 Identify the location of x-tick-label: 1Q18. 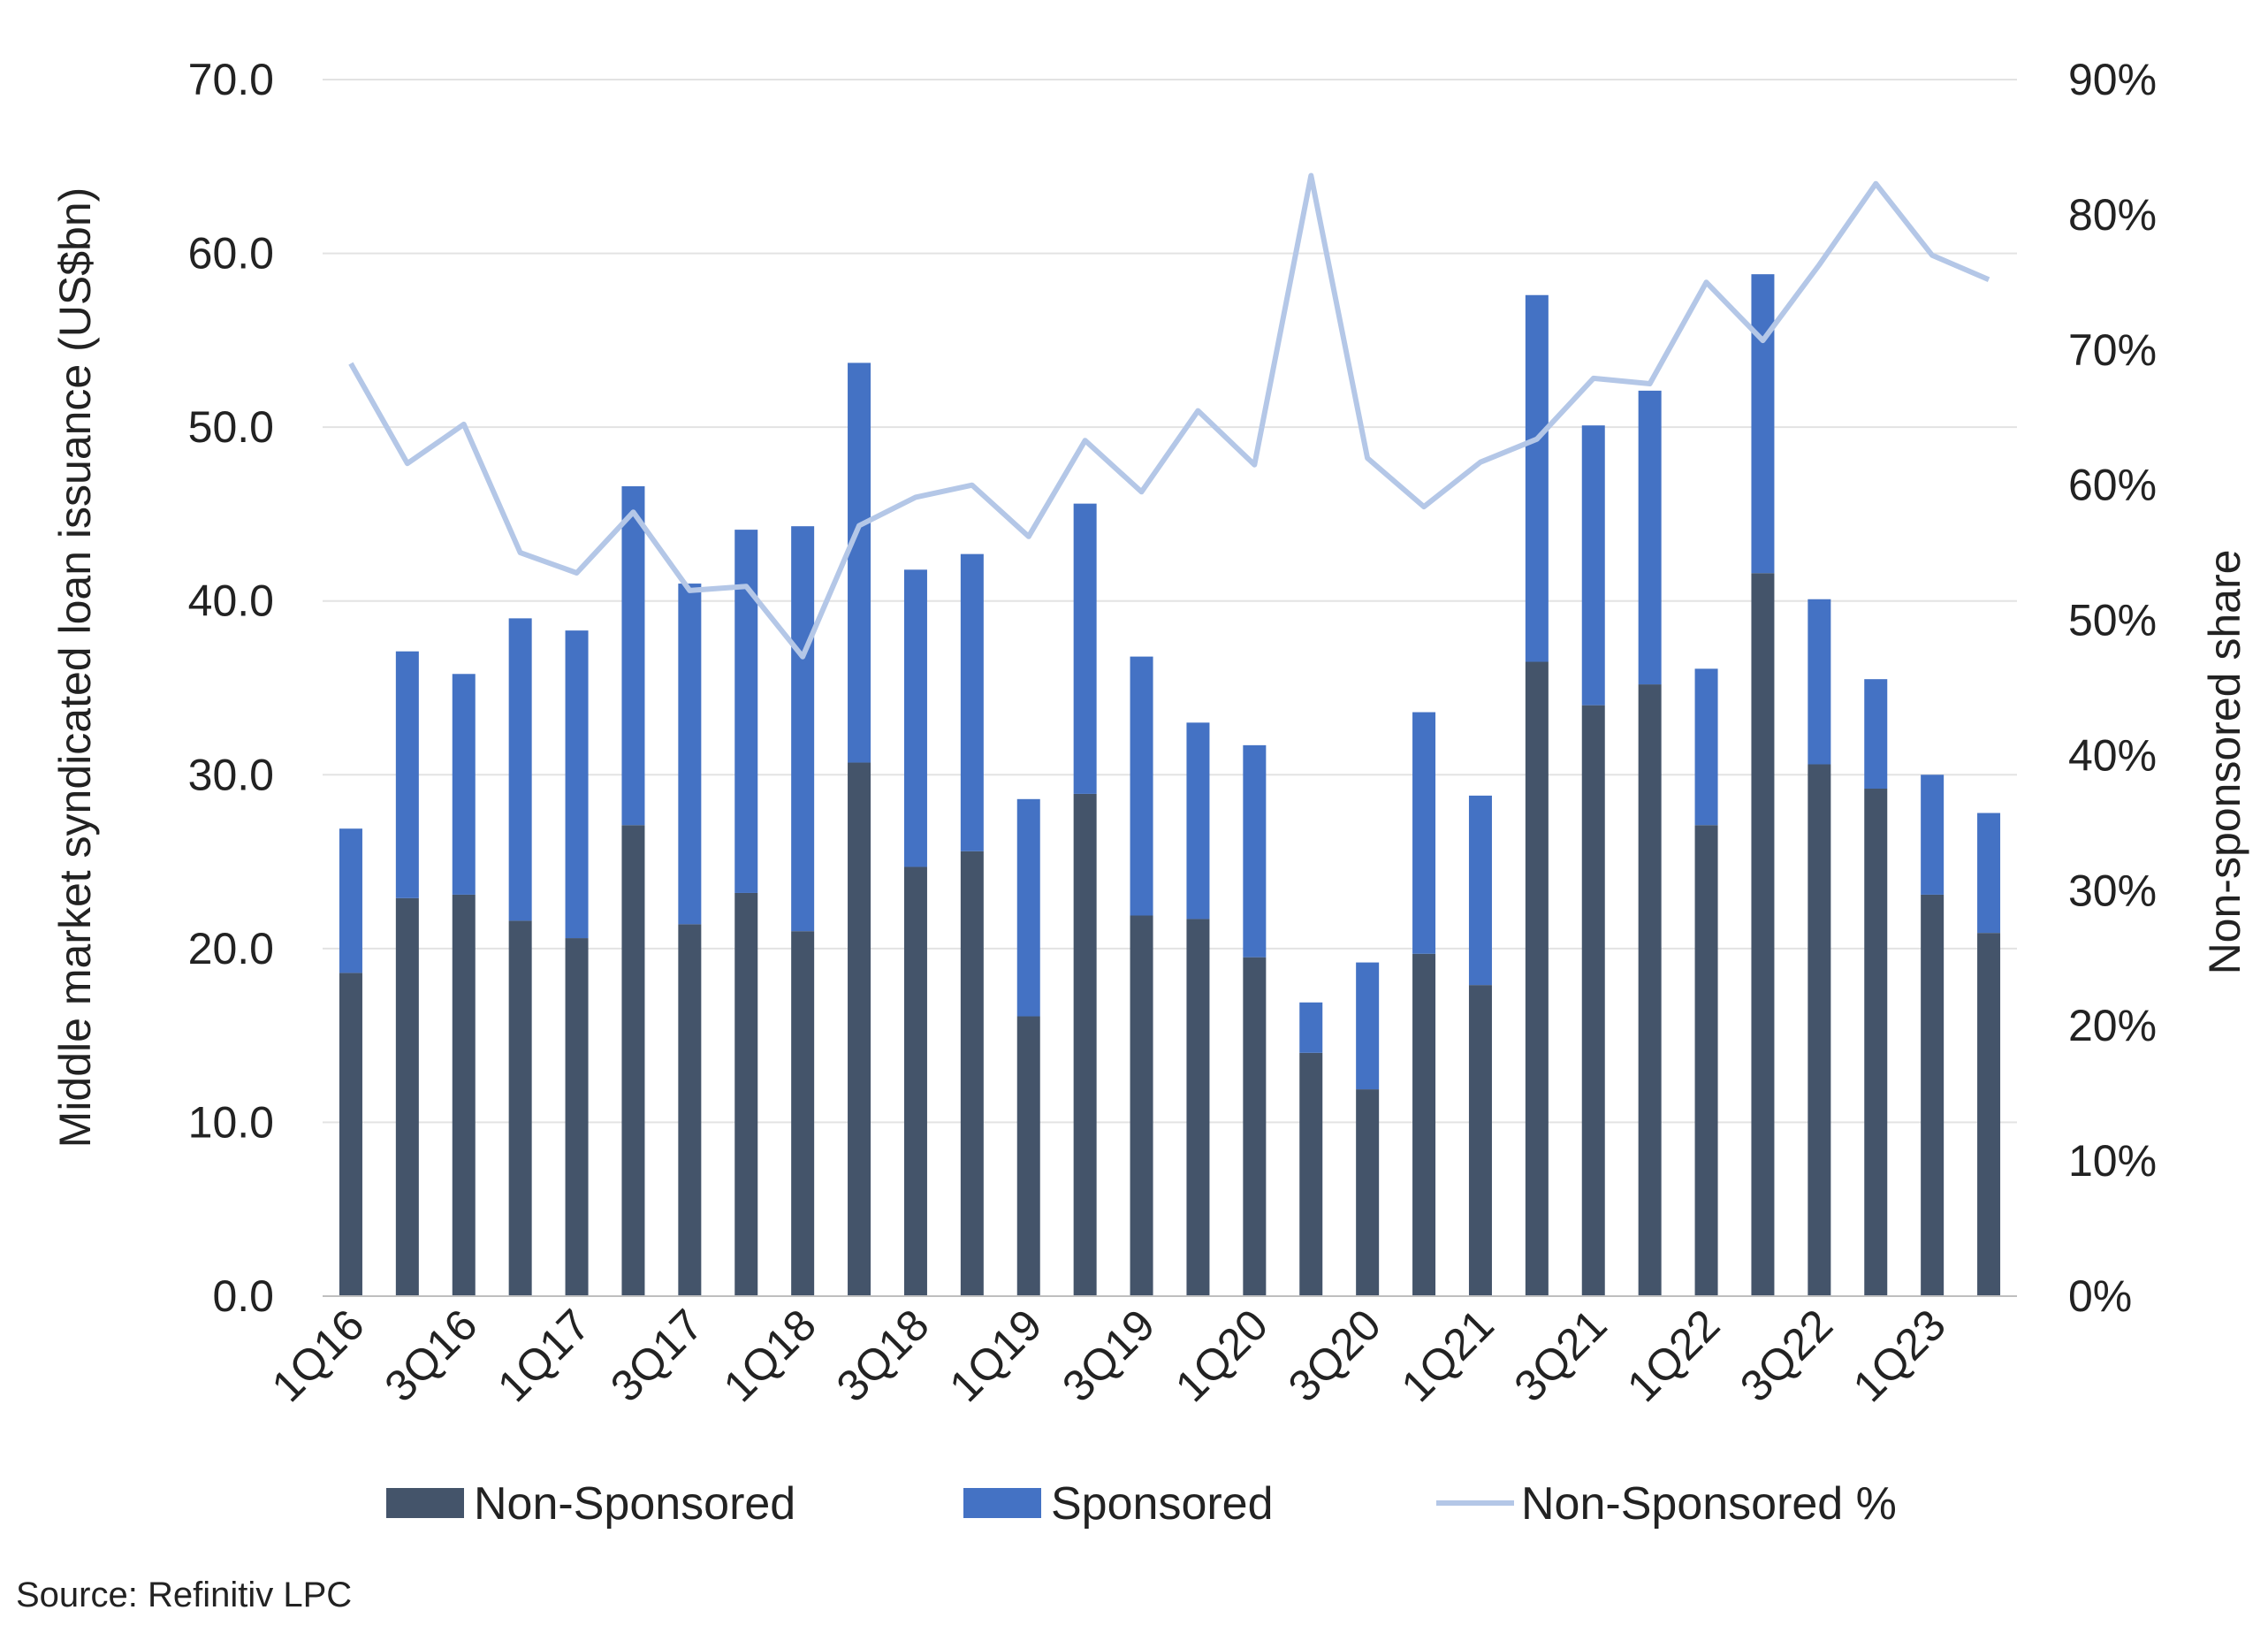
(770, 1355).